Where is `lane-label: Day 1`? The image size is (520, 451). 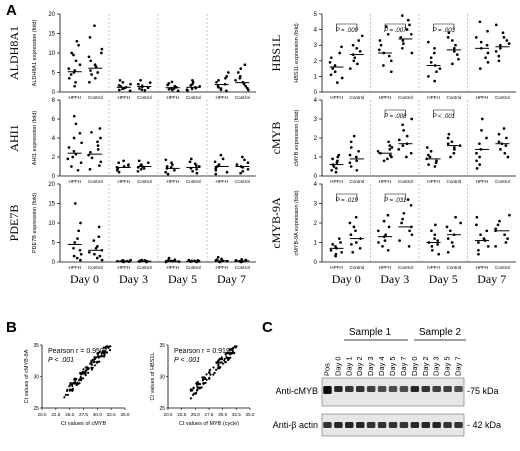 lane-label: Day 1 is located at coordinates (348, 366).